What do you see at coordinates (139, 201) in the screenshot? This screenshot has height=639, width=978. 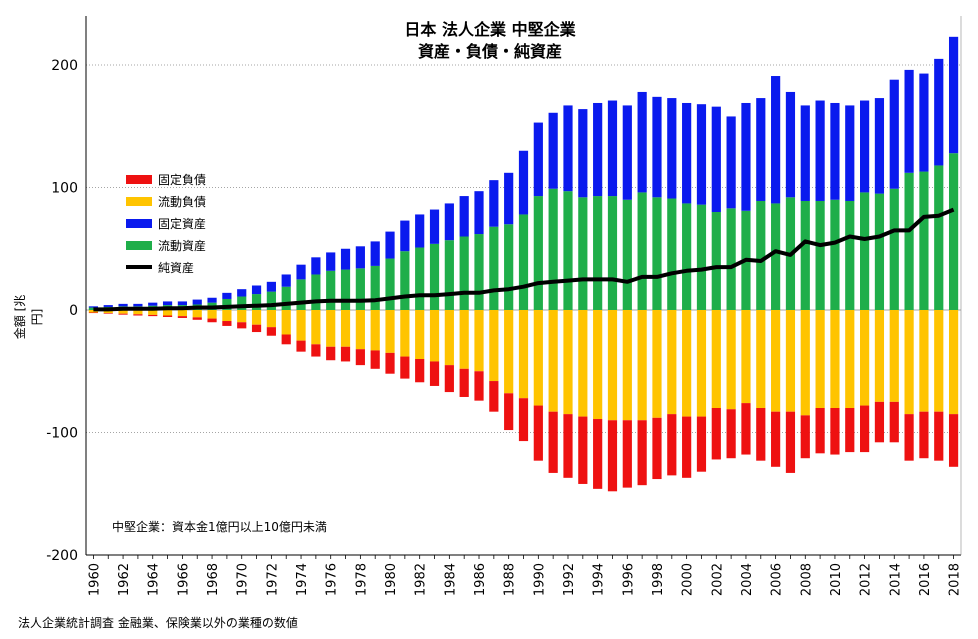 I see `legend-swatch-current-liabilities` at bounding box center [139, 201].